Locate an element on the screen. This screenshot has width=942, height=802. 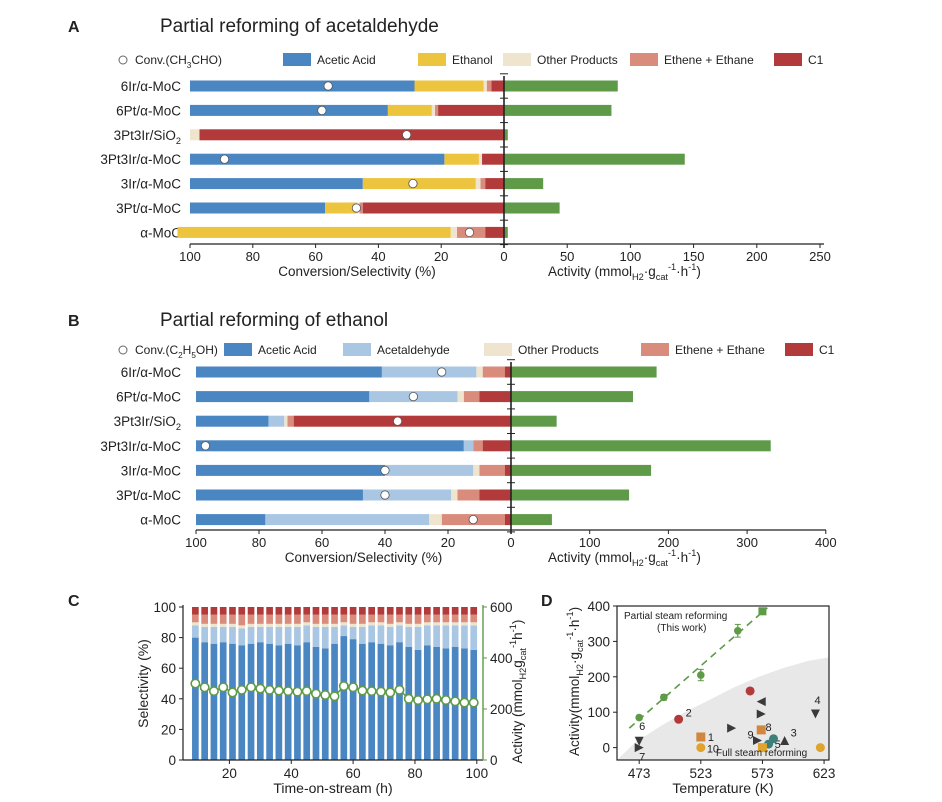
y-tick-label: 60 is located at coordinates (168, 668).